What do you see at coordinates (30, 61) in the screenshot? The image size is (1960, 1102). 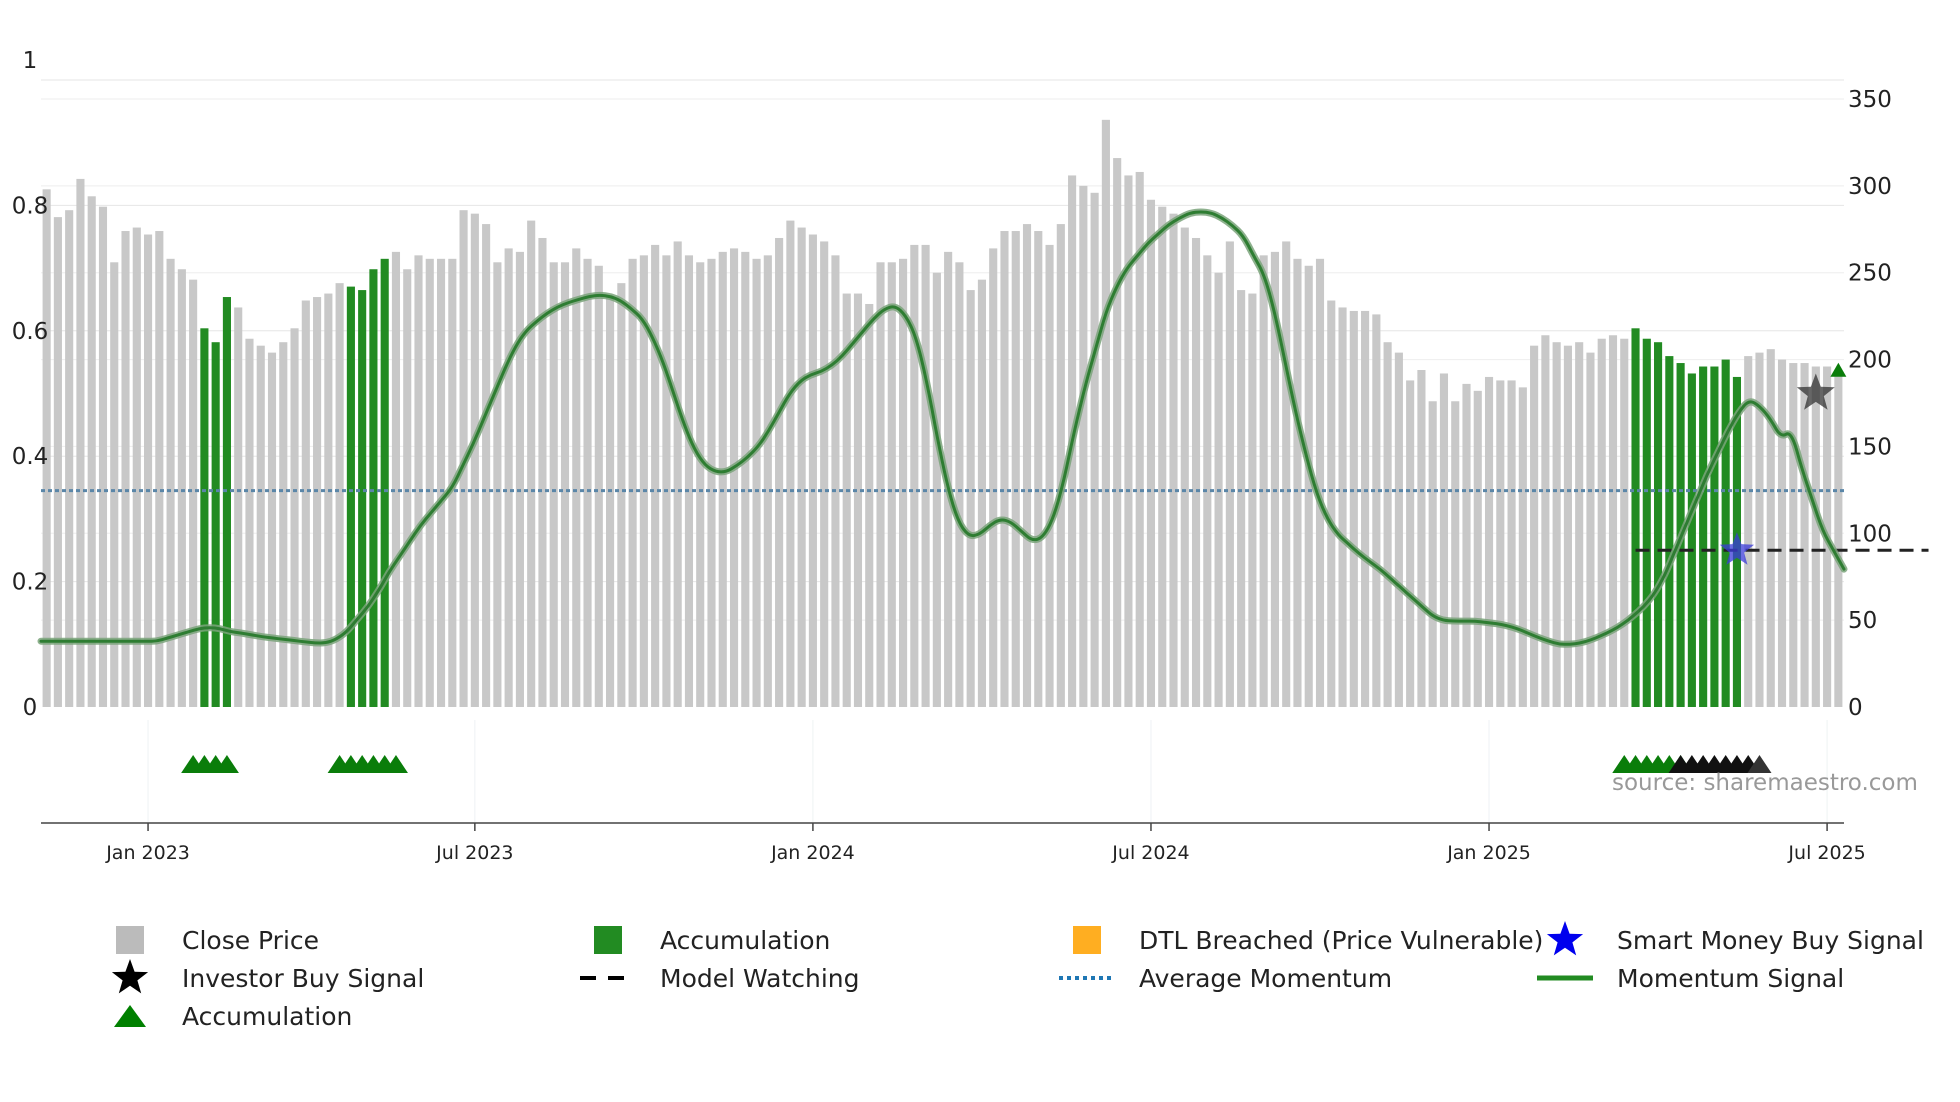 I see `y-left-tick-label: 1` at bounding box center [30, 61].